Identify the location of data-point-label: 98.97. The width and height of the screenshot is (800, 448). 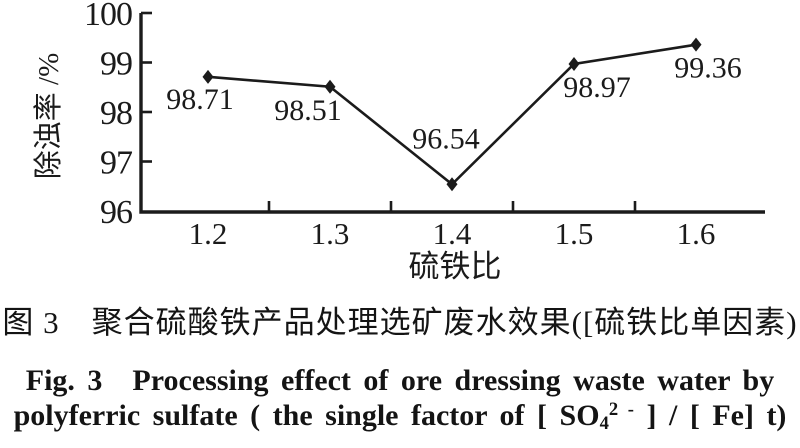
(597, 87).